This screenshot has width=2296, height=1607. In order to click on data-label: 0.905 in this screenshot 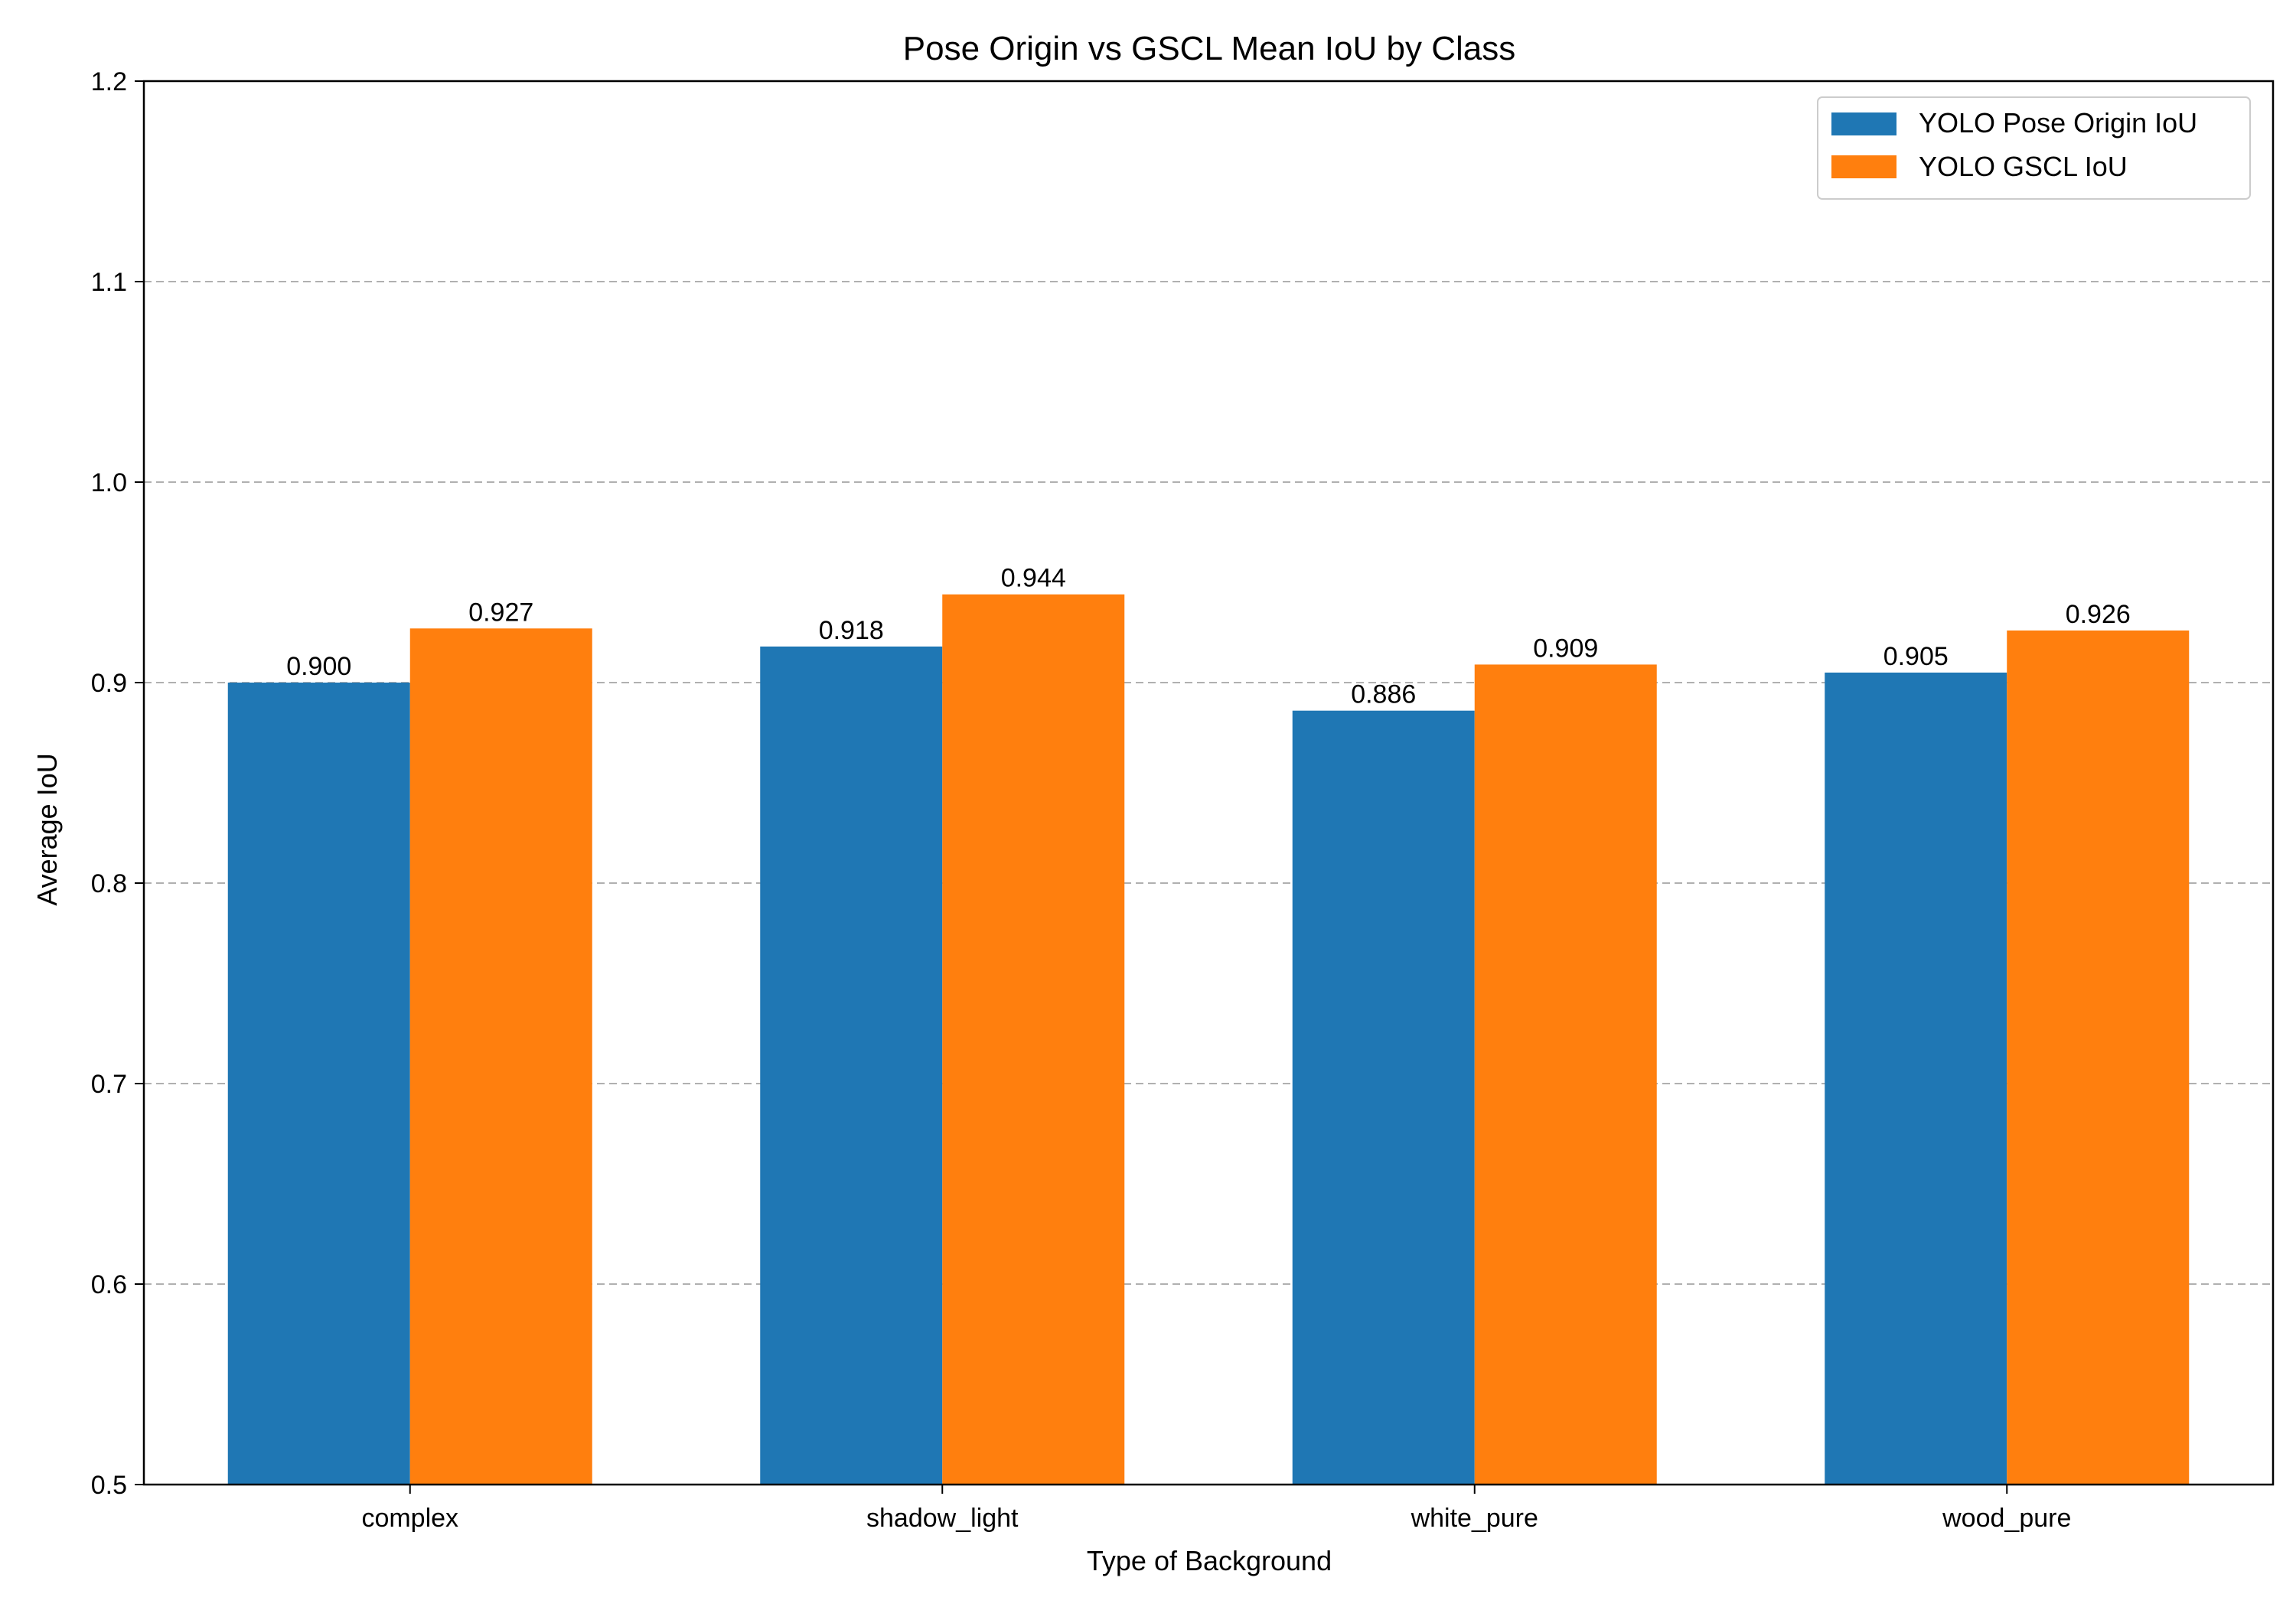, I will do `click(1916, 656)`.